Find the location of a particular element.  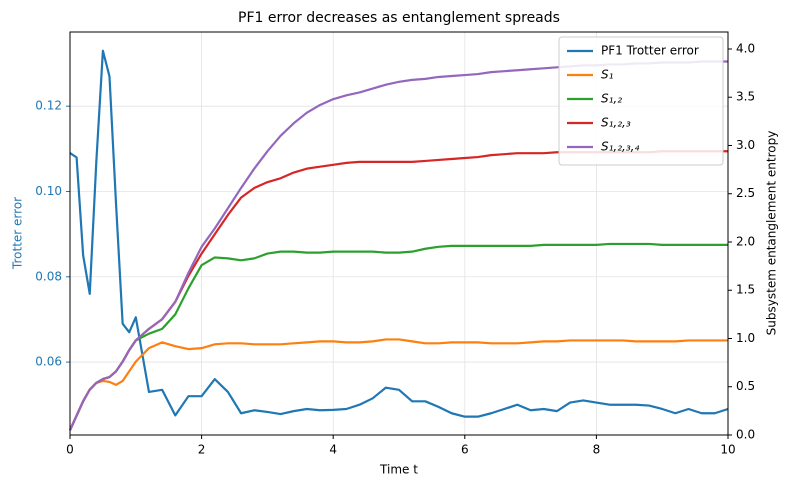

y-tick-label: 0.12 is located at coordinates (48, 106).